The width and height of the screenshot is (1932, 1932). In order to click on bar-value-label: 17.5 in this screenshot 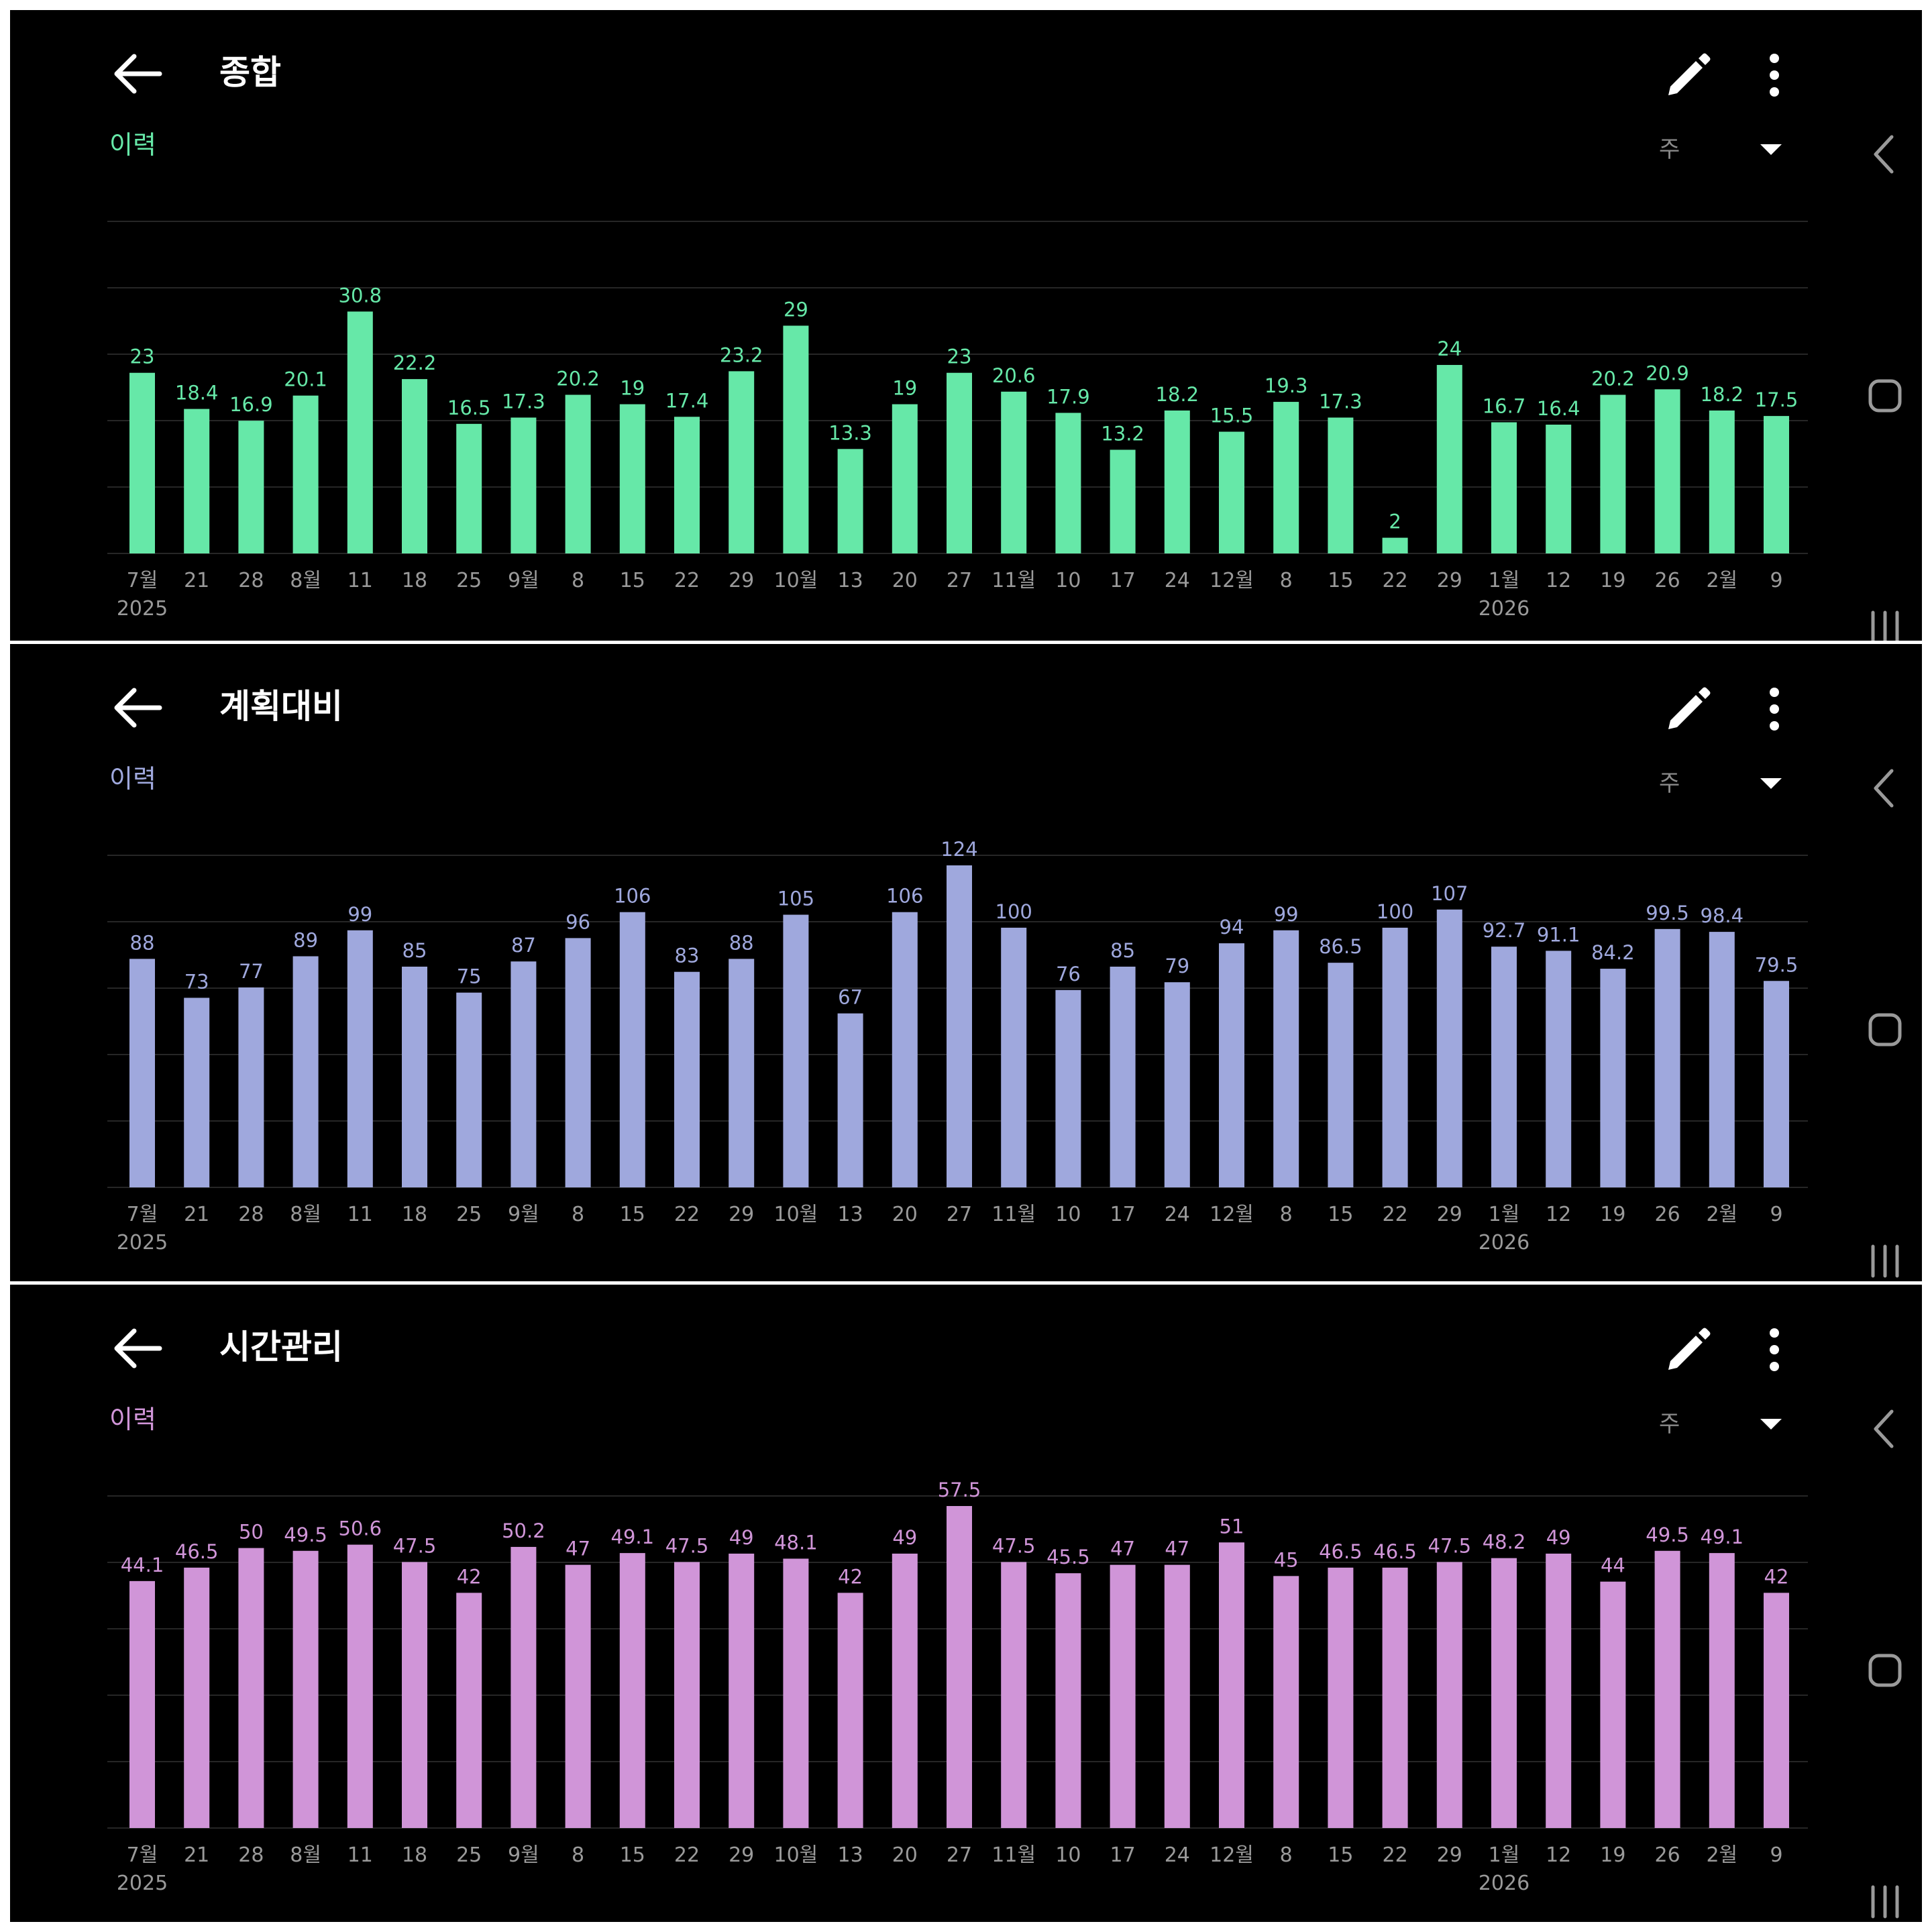, I will do `click(1777, 399)`.